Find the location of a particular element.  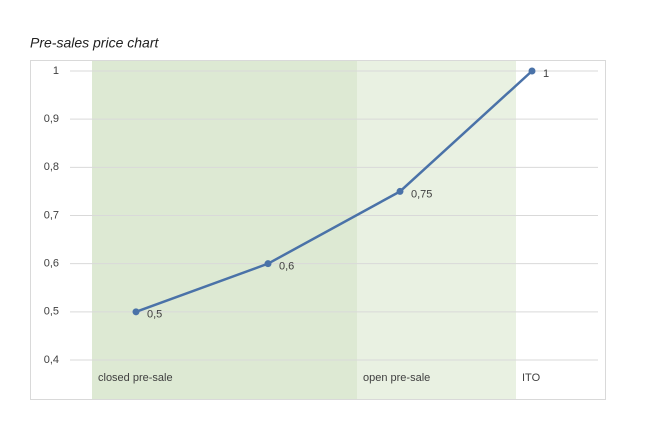

data-label: 0,5 is located at coordinates (154, 315).